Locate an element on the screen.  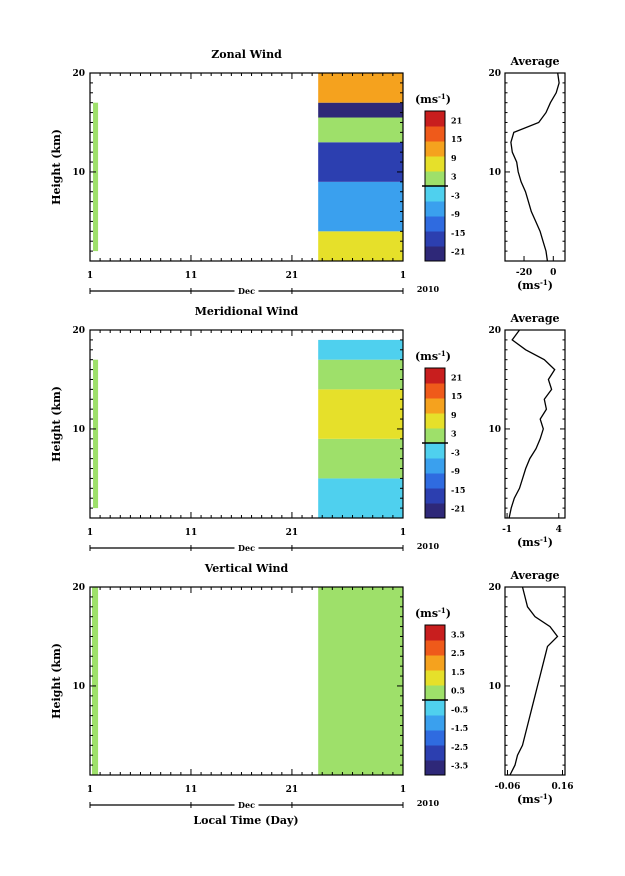
colorbar-tick-label: 9 is located at coordinates (454, 415).